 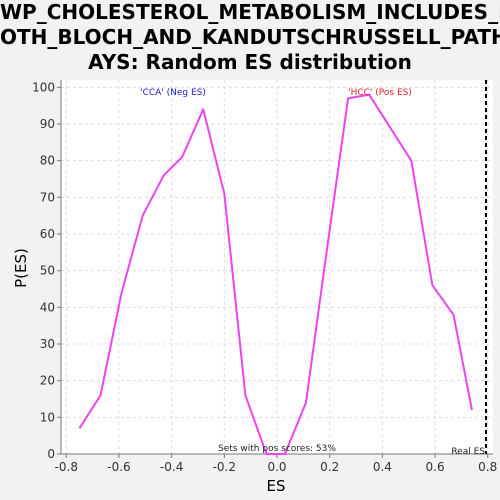 I want to click on x-tick-label: -0.2, so click(x=224, y=467).